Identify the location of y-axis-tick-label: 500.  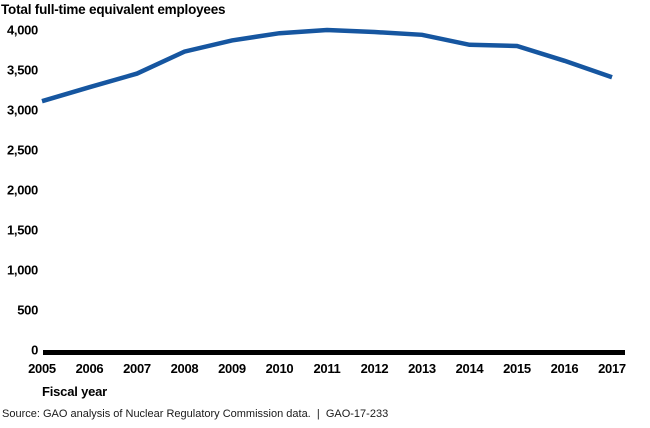
(27, 310).